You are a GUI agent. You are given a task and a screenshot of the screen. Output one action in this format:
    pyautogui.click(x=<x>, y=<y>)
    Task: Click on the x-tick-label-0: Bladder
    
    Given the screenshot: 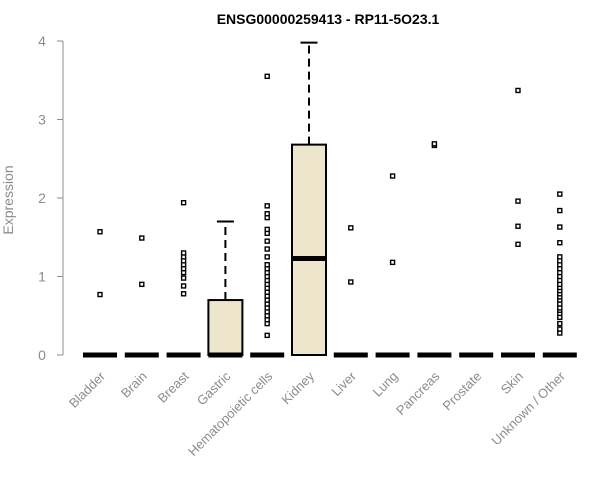 What is the action you would take?
    pyautogui.click(x=87, y=389)
    